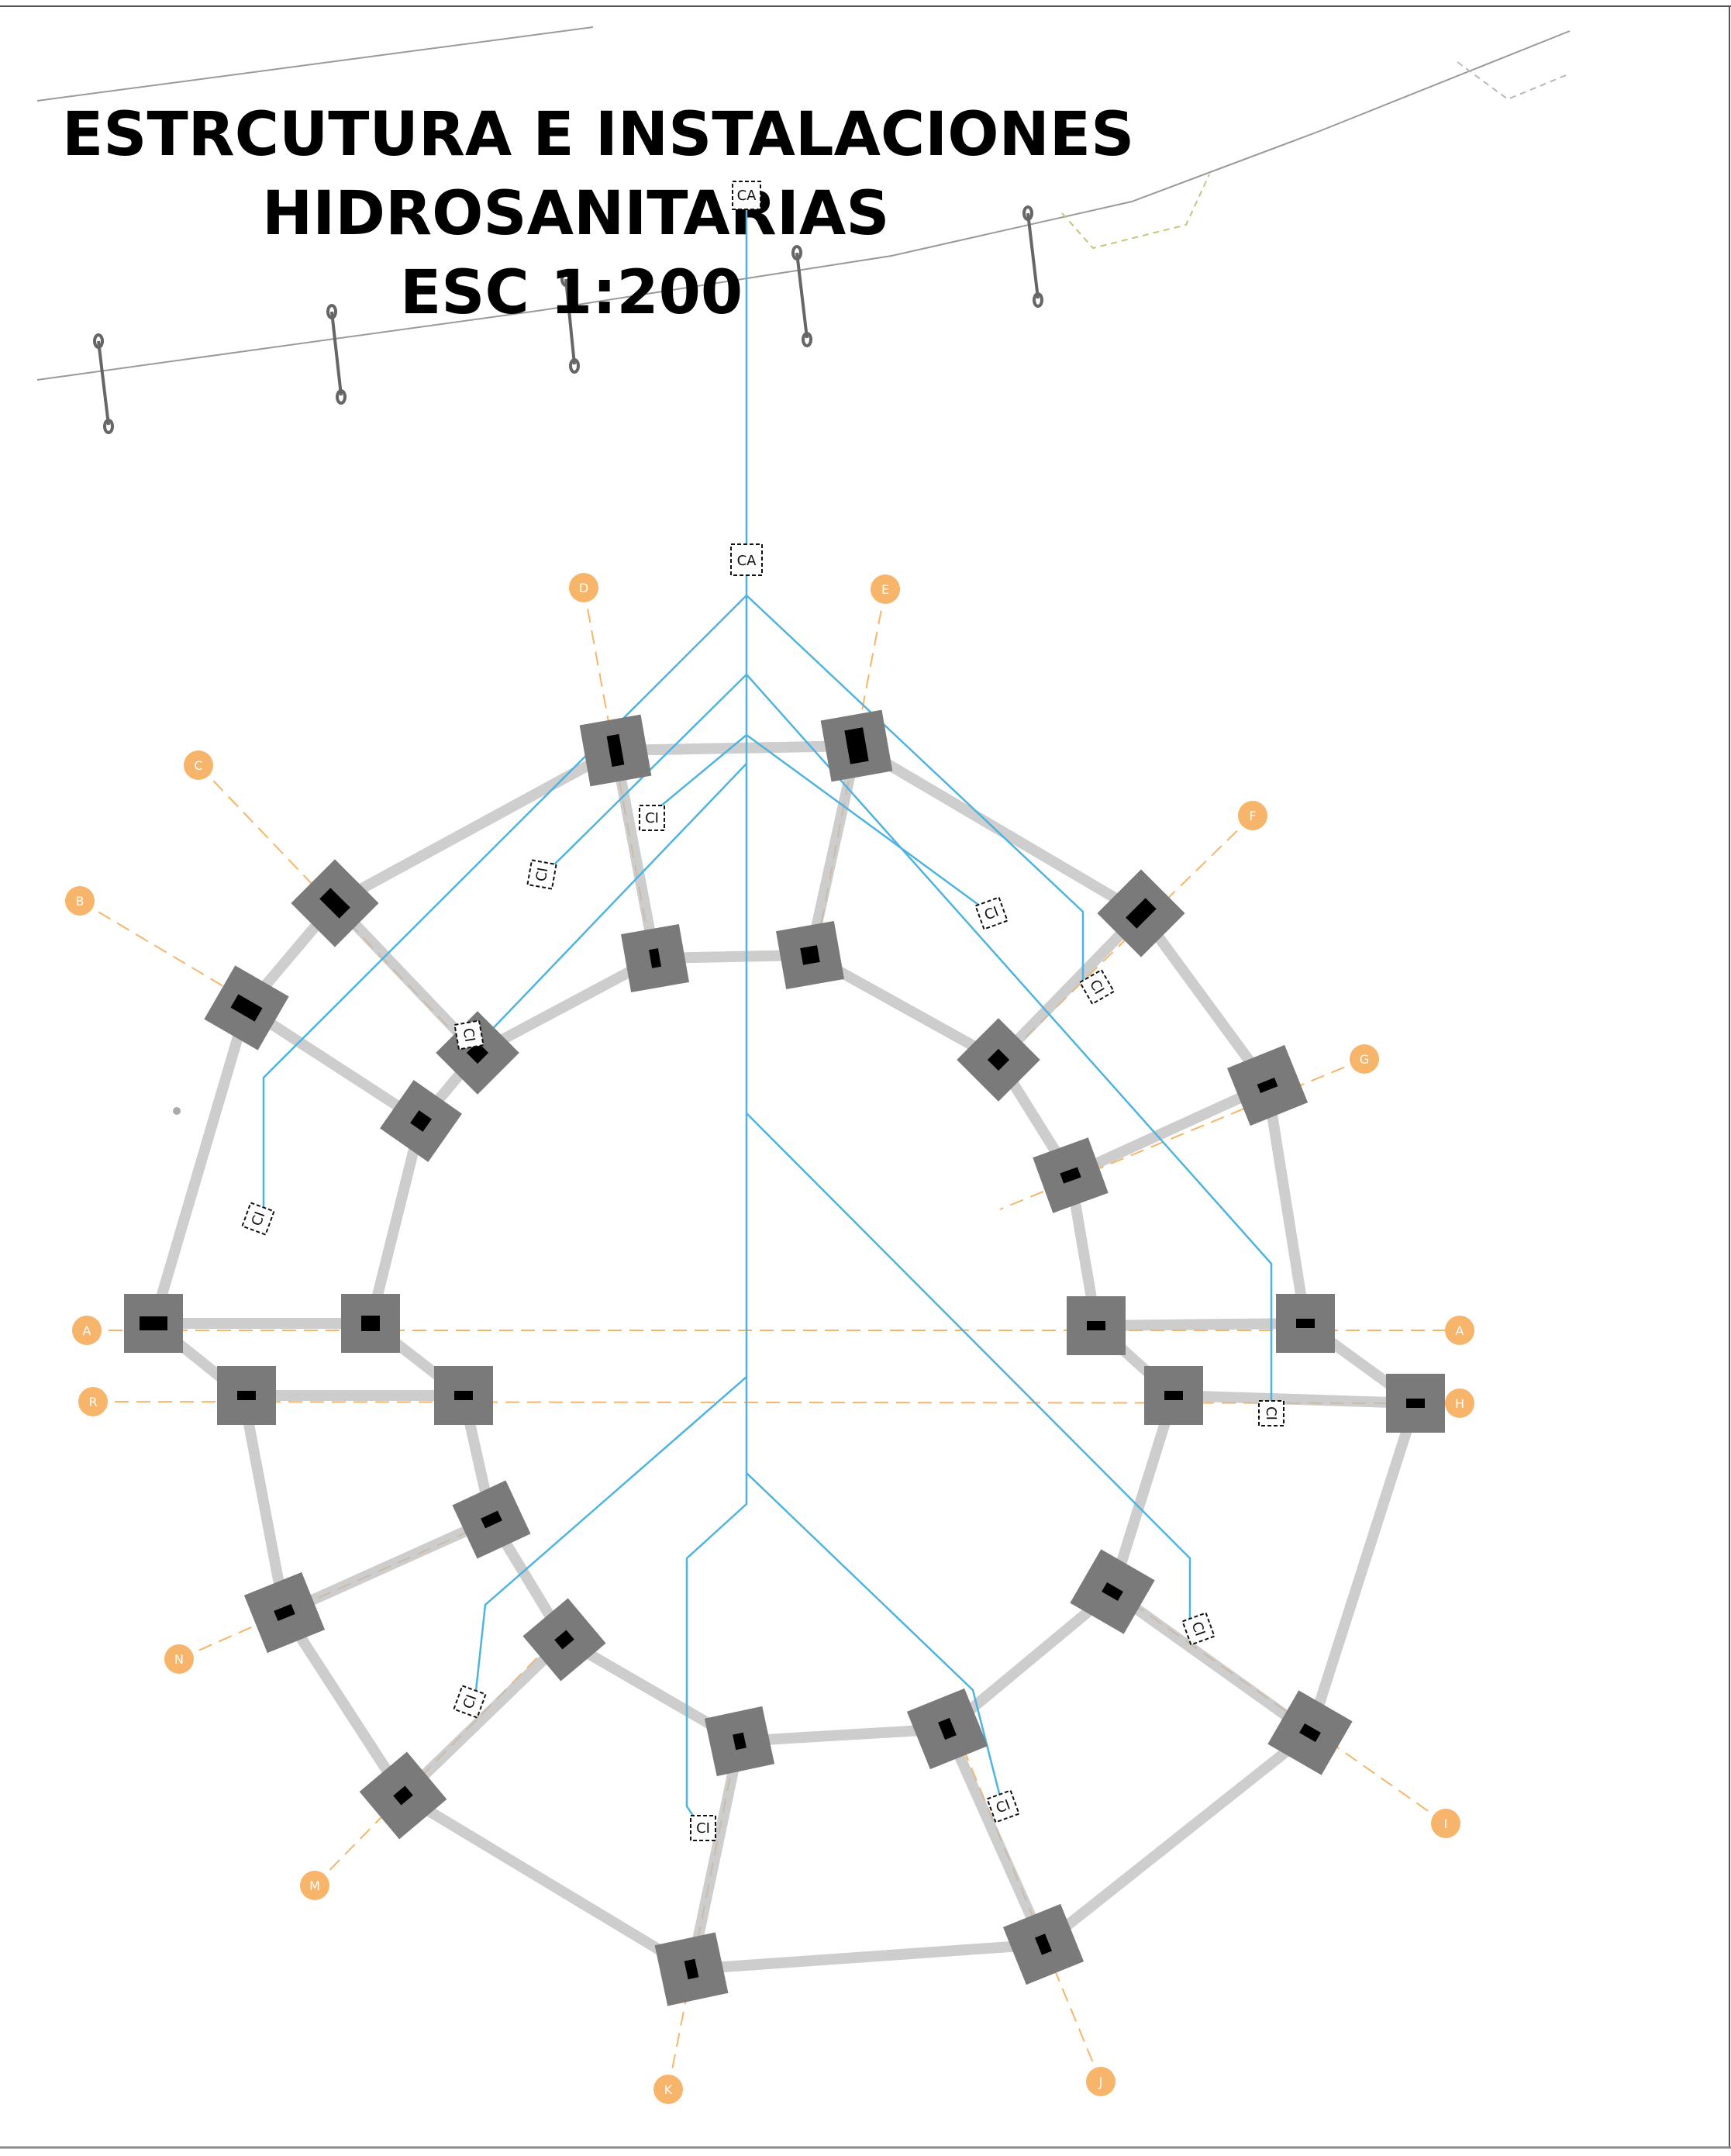 The width and height of the screenshot is (1731, 2156). I want to click on axis-bubble: E, so click(886, 589).